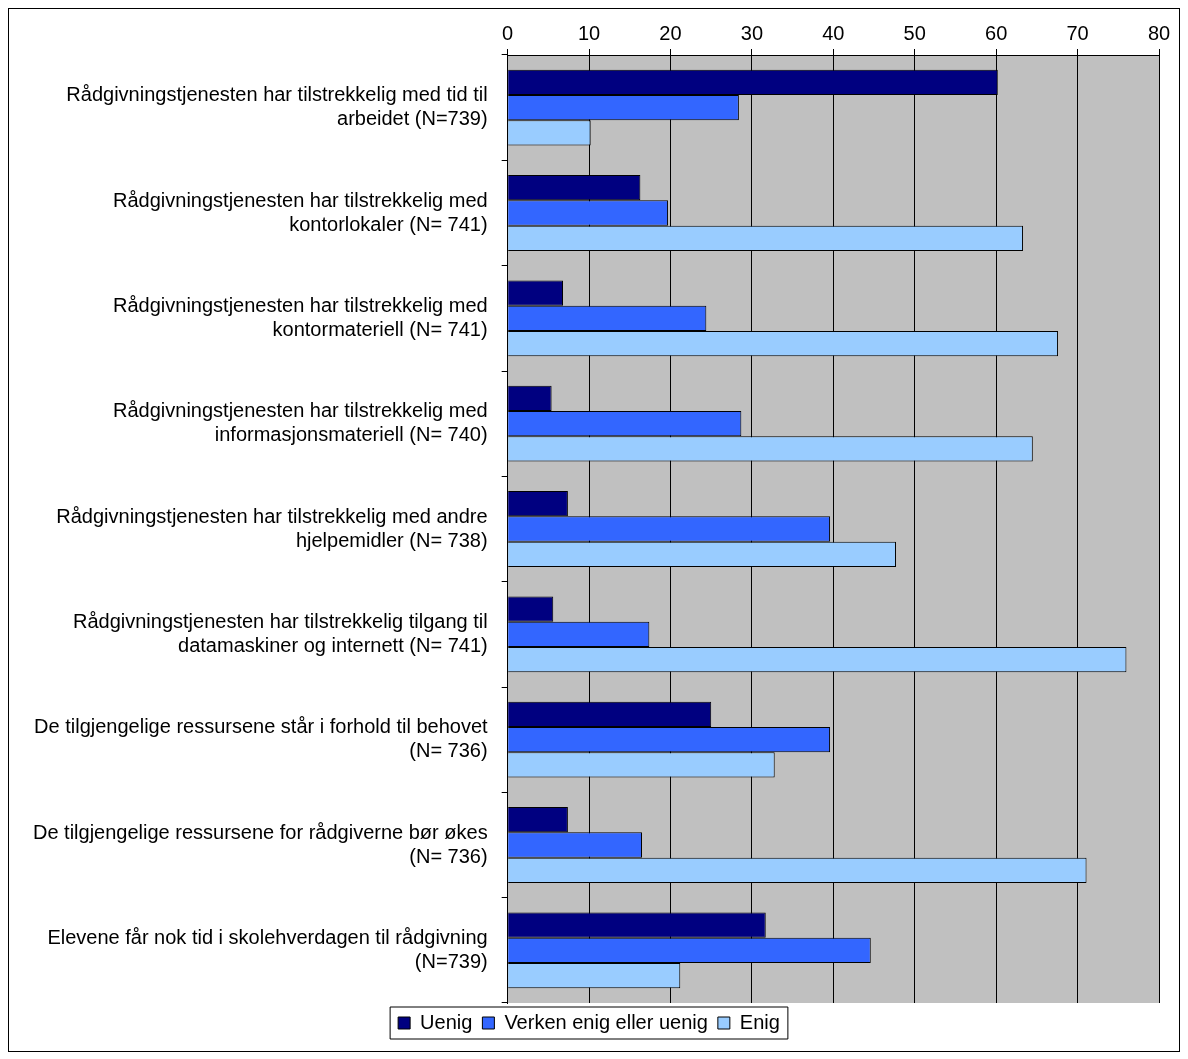  I want to click on y-tick-label: Rådgivningstjenesten har tilstrekkelig tilgang til datamaskiner og internett (N= 741), so click(280, 632).